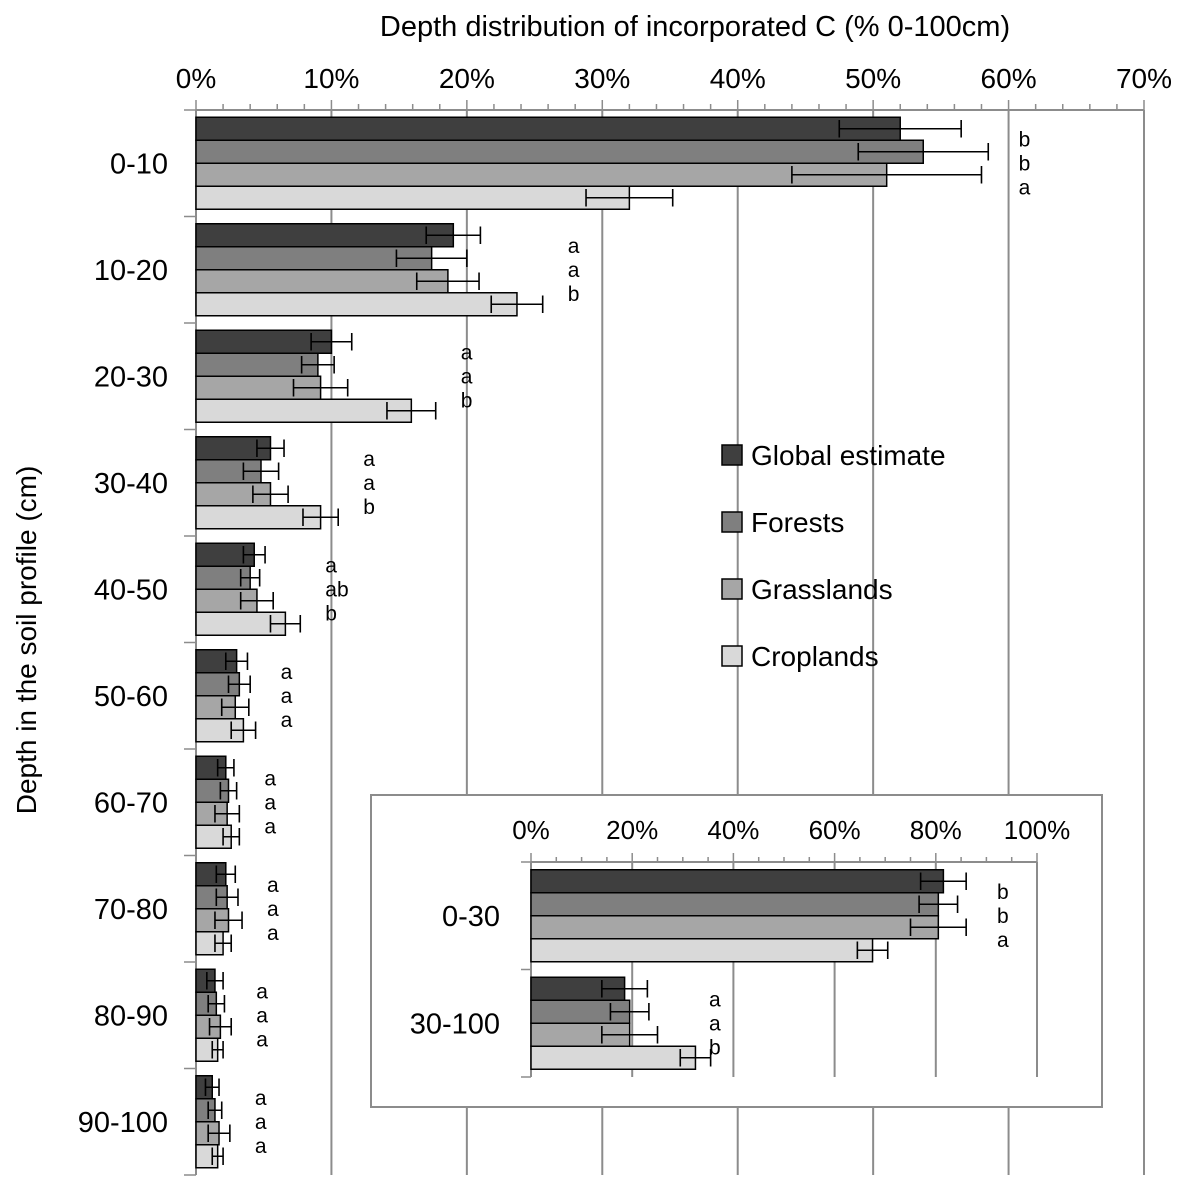  What do you see at coordinates (131, 910) in the screenshot?
I see `y-tick-label: 70-80` at bounding box center [131, 910].